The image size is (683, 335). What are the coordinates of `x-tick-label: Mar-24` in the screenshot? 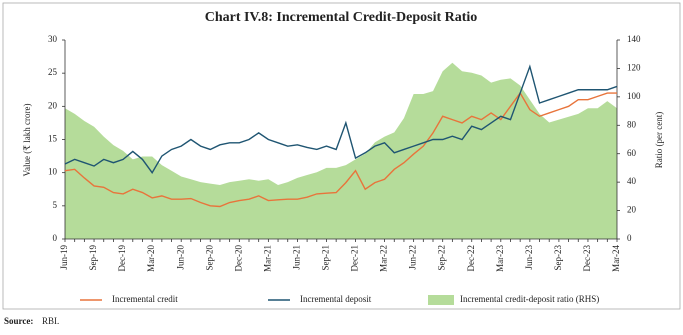 It's located at (616, 258).